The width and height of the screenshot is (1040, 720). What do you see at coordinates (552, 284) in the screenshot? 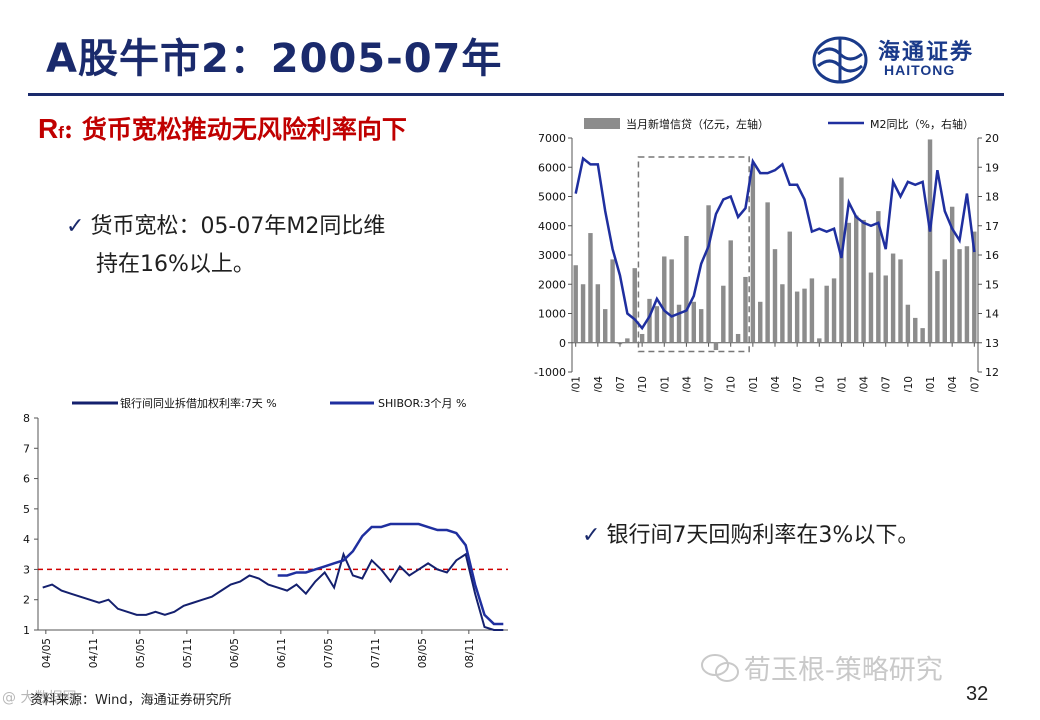
I see `y-left-tick-label: 2000` at bounding box center [552, 284].